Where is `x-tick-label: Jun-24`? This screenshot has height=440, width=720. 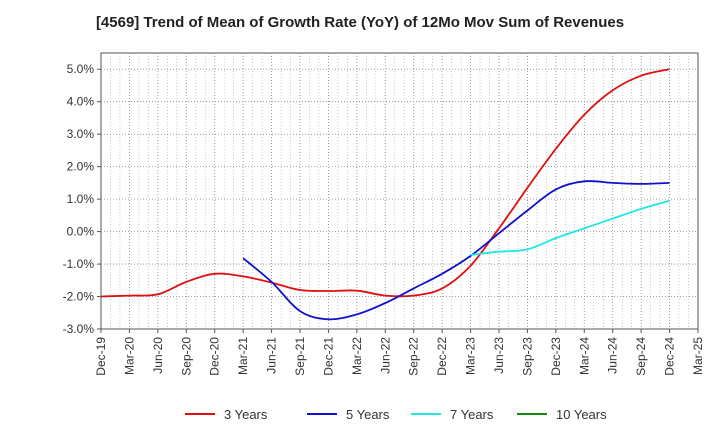
x-tick-label: Jun-24 is located at coordinates (613, 355).